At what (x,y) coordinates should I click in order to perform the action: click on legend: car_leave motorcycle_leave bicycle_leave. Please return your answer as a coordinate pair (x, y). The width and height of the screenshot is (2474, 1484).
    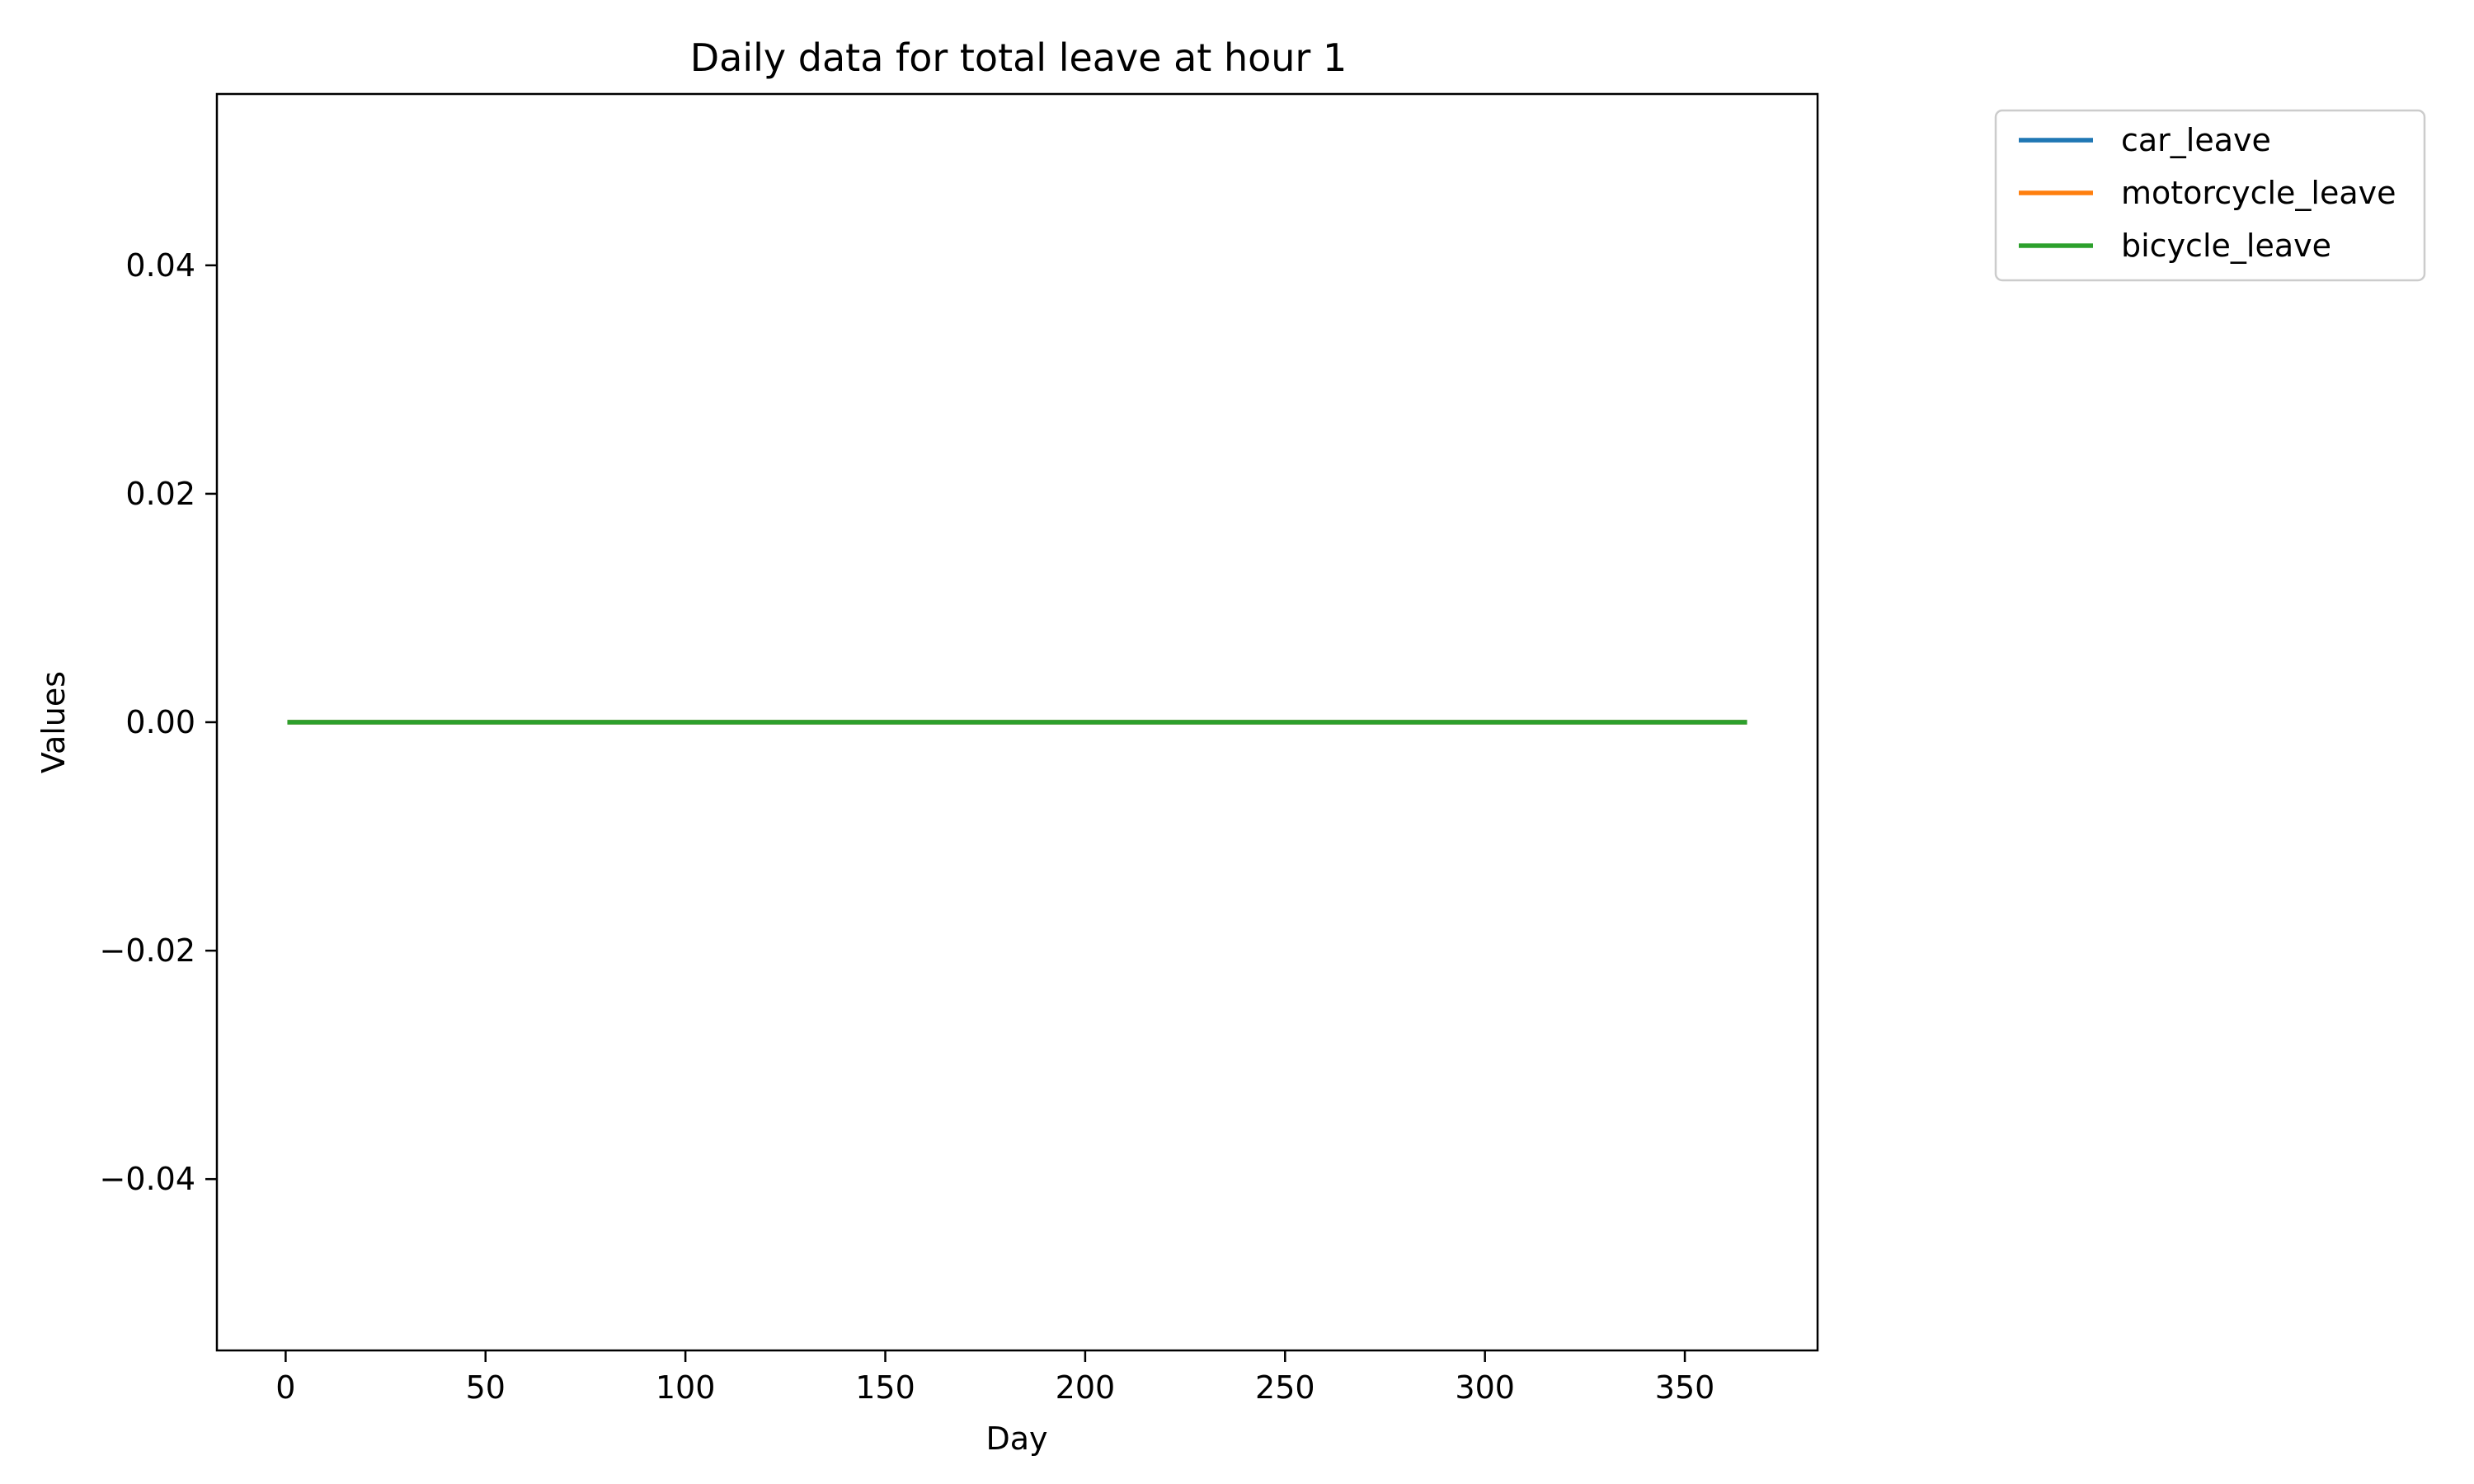
    Looking at the image, I should click on (2210, 195).